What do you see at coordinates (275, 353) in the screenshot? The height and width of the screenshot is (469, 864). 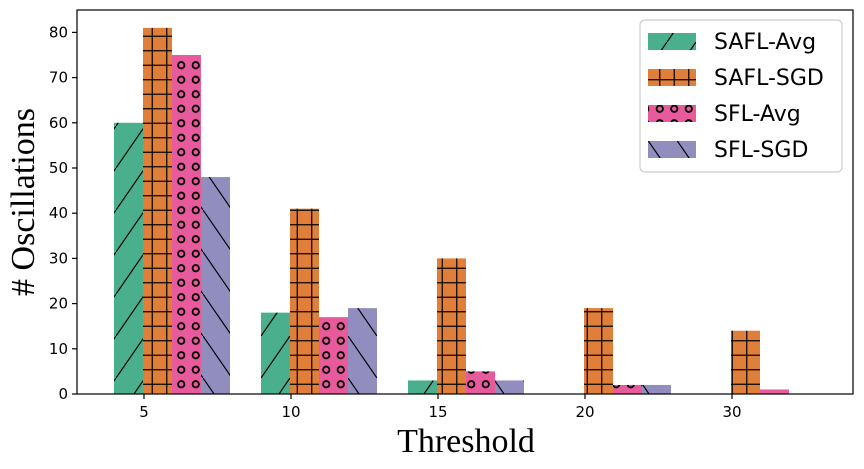 I see `bar-safl-avg-10-hatch` at bounding box center [275, 353].